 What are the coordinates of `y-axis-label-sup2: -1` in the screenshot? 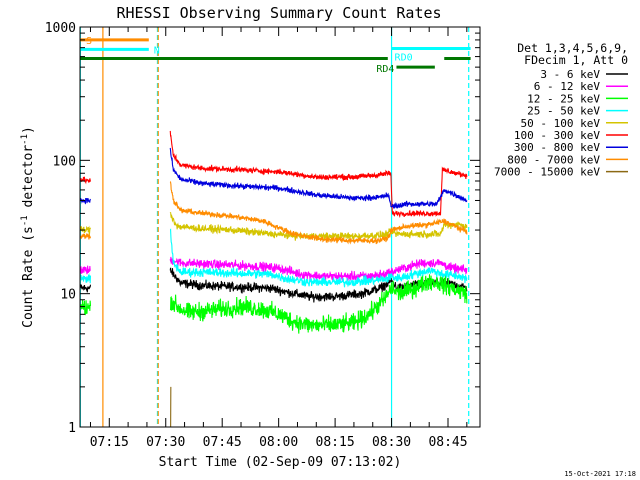 It's located at (25, 139).